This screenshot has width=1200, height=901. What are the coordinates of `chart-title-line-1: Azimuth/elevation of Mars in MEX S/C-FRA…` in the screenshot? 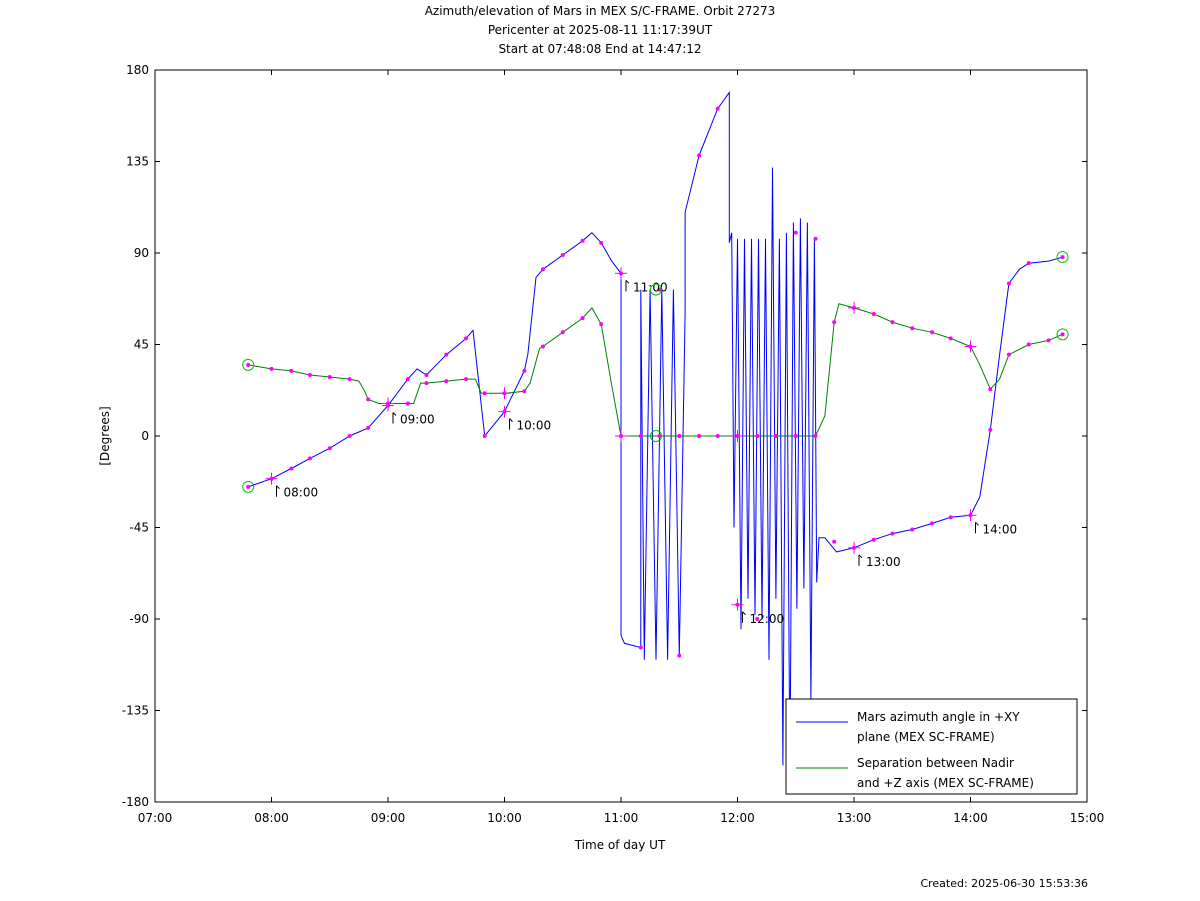 It's located at (600, 11).